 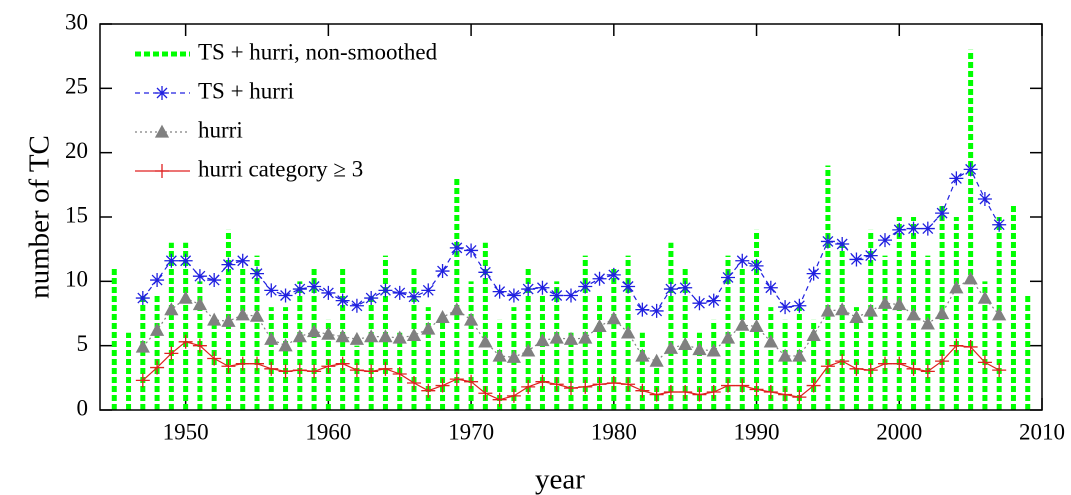 What do you see at coordinates (757, 431) in the screenshot?
I see `x-tick-label: 1990` at bounding box center [757, 431].